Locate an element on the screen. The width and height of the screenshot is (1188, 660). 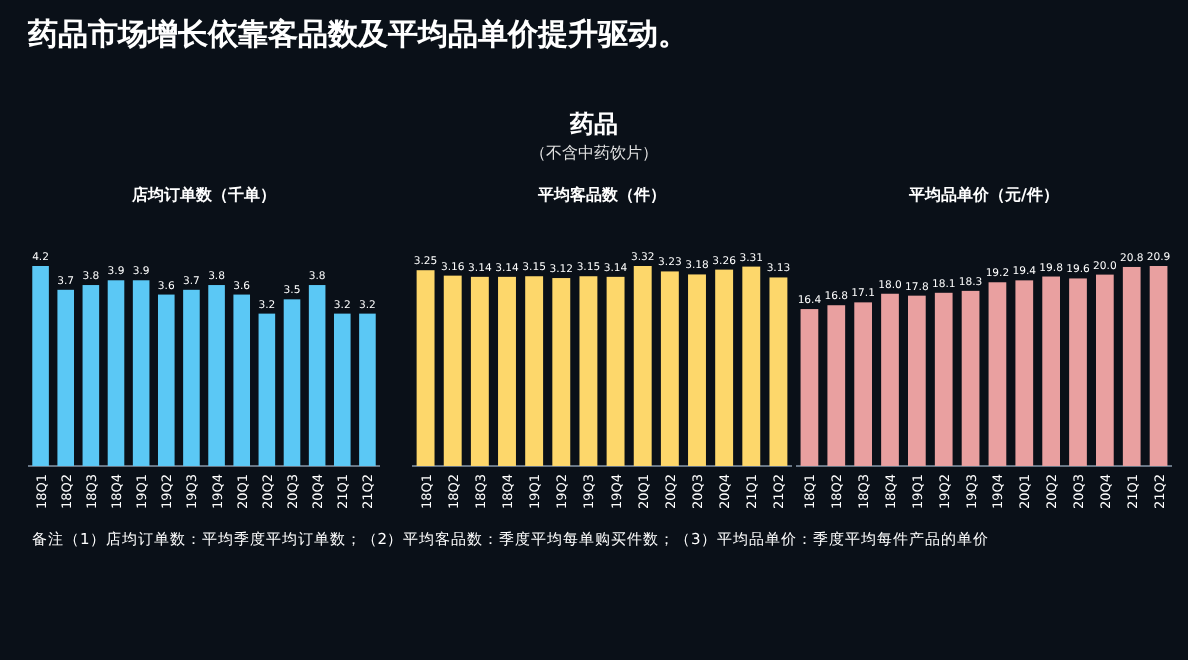
chart-title: 平均品单价（元/件） is located at coordinates (983, 195).